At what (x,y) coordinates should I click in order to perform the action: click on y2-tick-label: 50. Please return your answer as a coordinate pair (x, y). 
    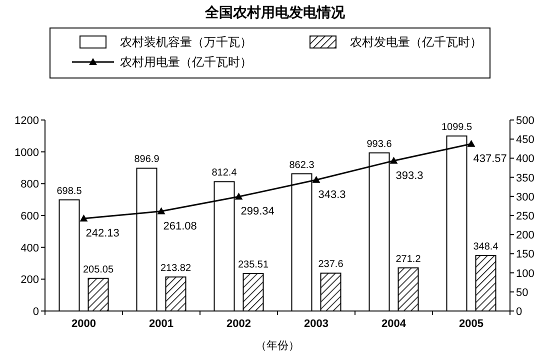
    Looking at the image, I should click on (522, 292).